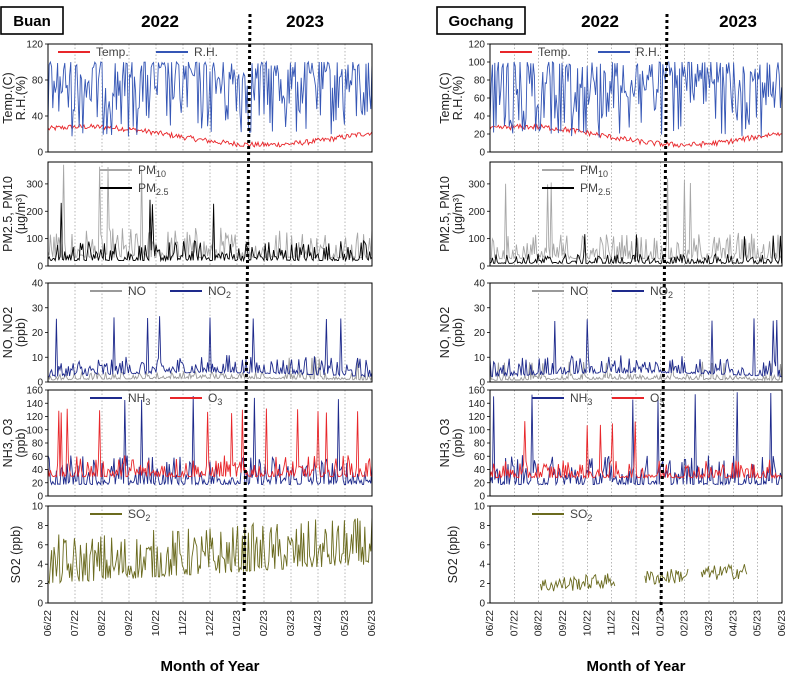 The height and width of the screenshot is (677, 800). I want to click on y-tick-label: 200, so click(34, 212).